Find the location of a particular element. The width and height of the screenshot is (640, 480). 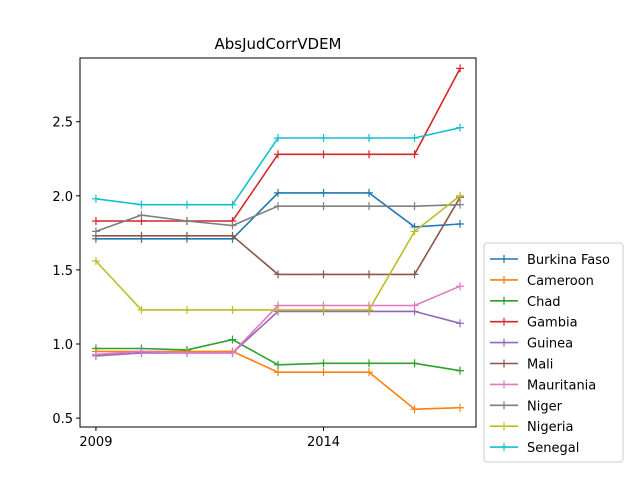

legend-label: Chad is located at coordinates (544, 302).